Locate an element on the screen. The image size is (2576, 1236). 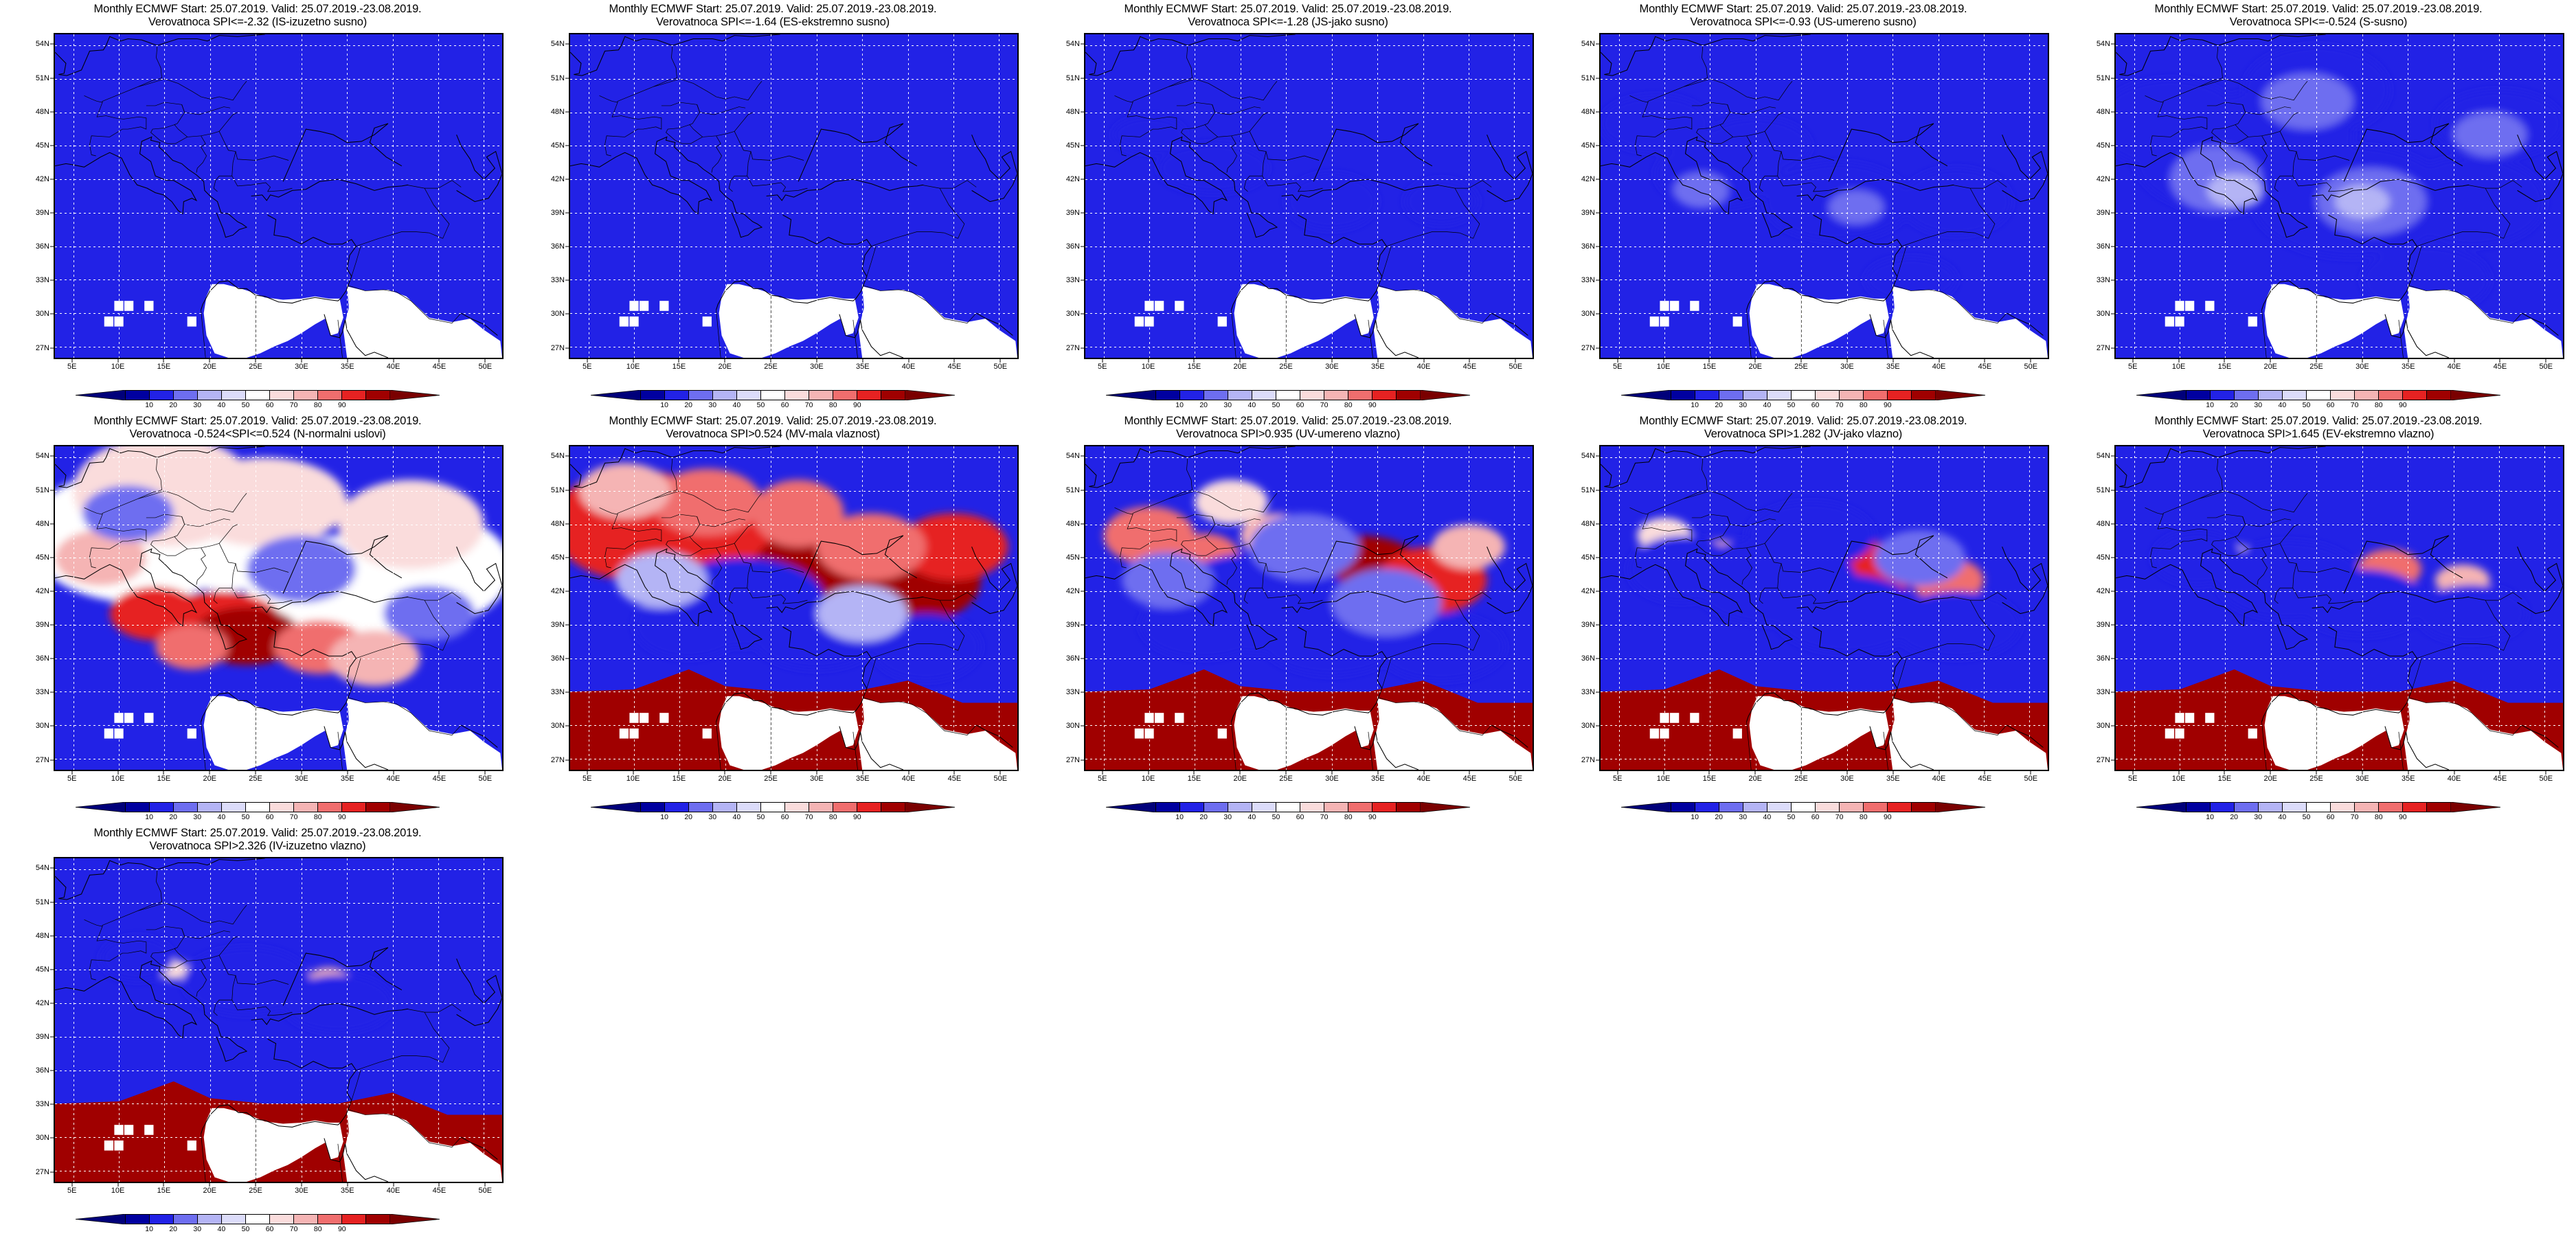
x-axis-label: 50E is located at coordinates (485, 779).